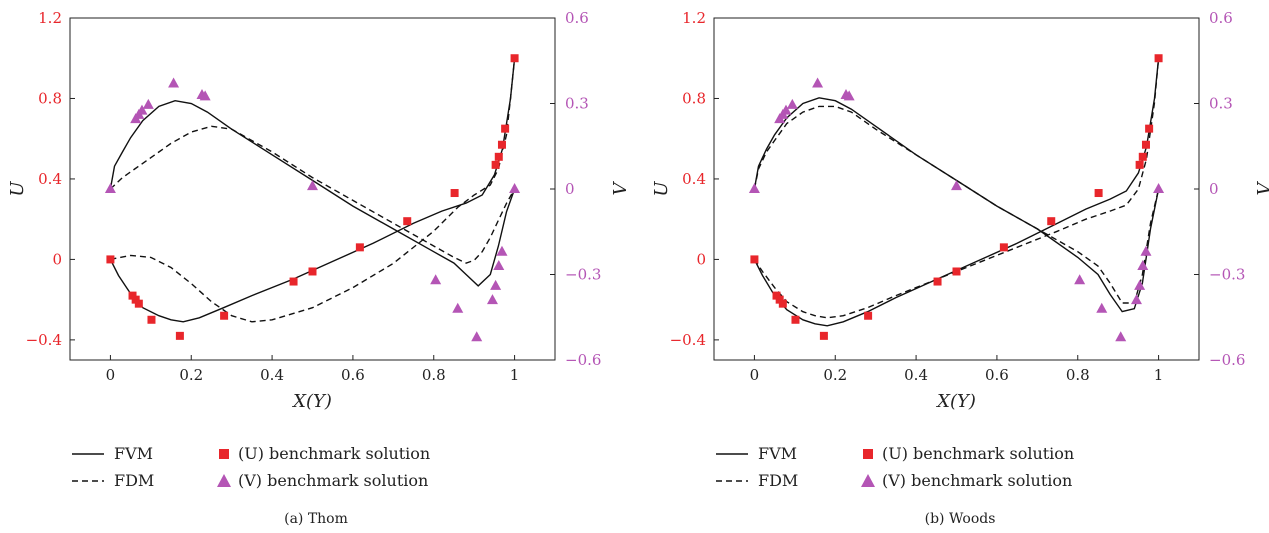 Image resolution: width=1269 pixels, height=533 pixels. Describe the element at coordinates (133, 453) in the screenshot. I see `legend-fvm-label: FVM` at that location.